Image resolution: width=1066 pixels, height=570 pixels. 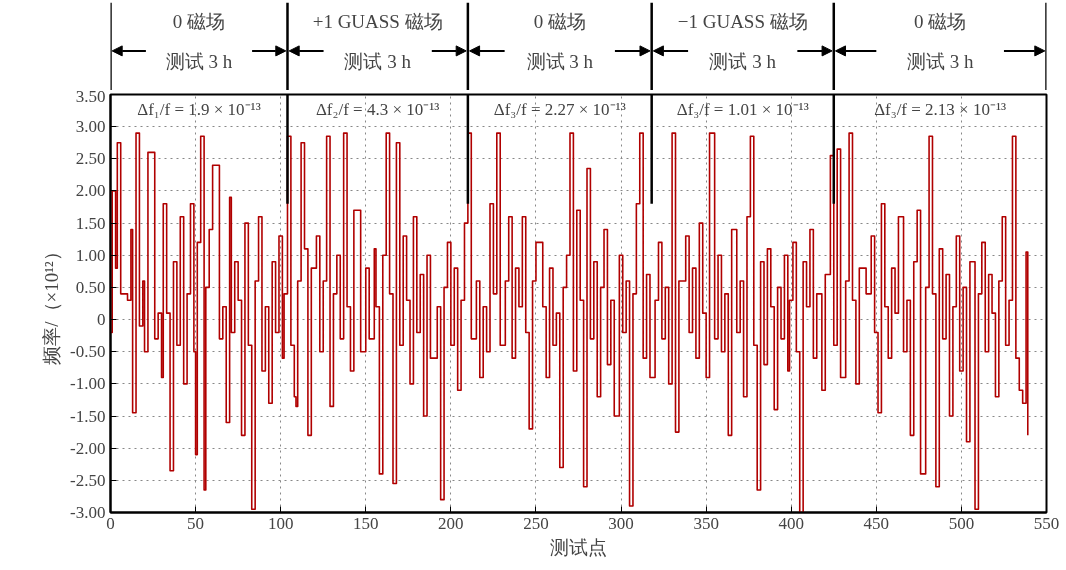 What do you see at coordinates (961, 523) in the screenshot?
I see `x-tick-label: 500` at bounding box center [961, 523].